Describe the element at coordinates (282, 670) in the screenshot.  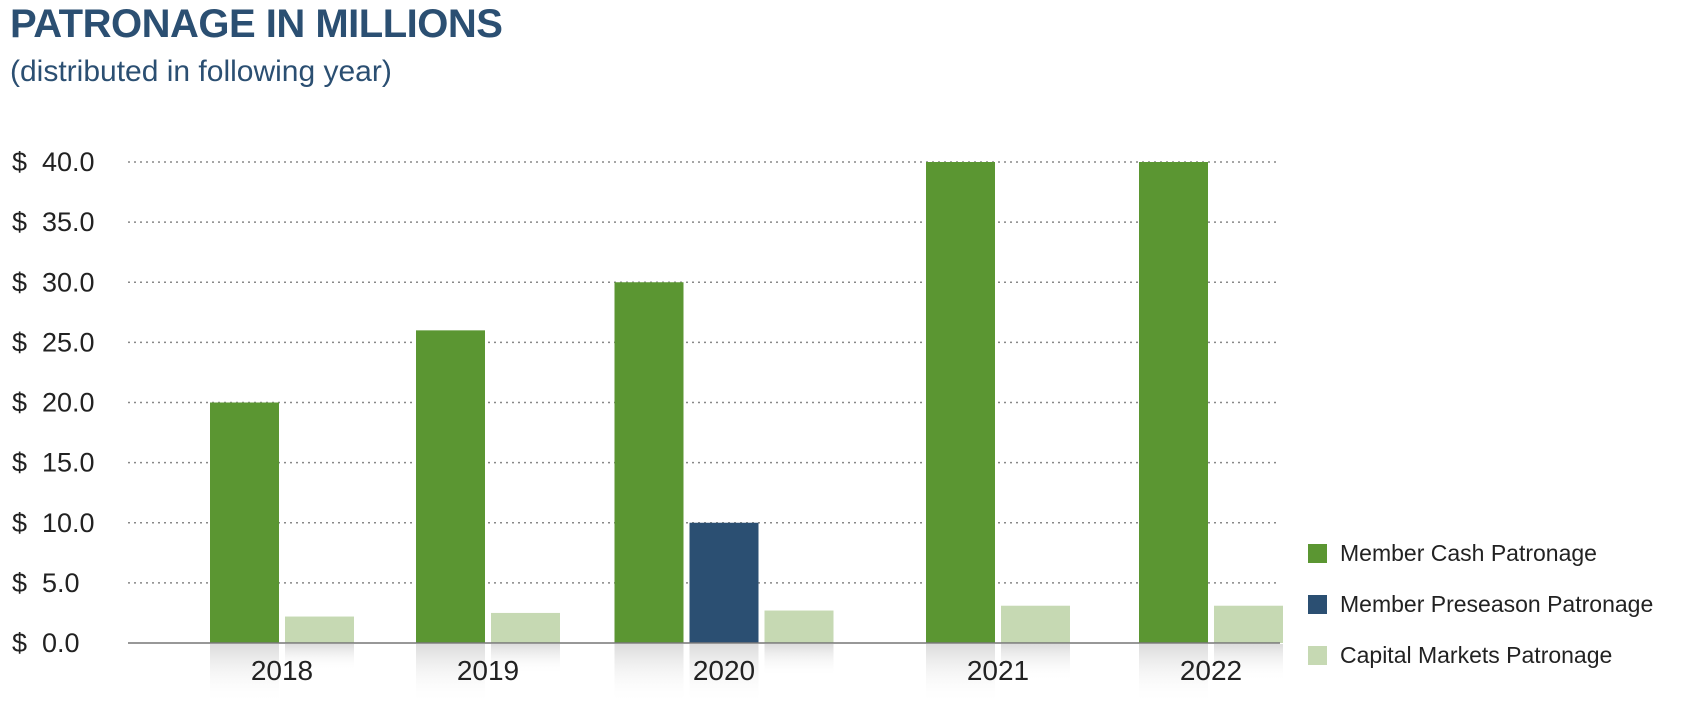
I see `x-tick-label: 2018` at that location.